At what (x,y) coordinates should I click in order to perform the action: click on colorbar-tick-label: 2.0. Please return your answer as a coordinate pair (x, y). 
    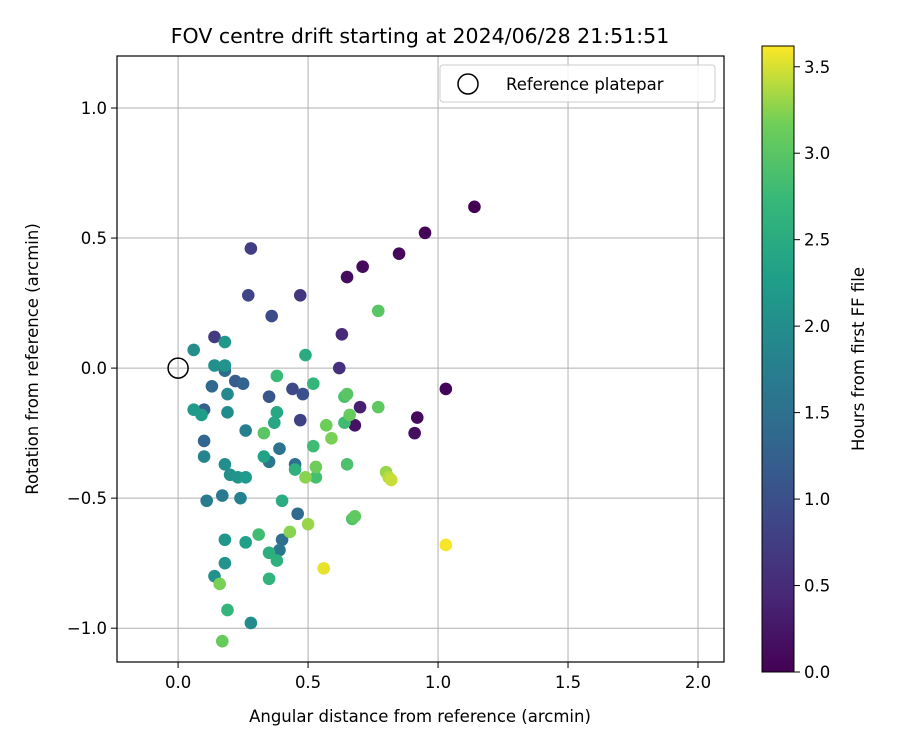
    Looking at the image, I should click on (817, 326).